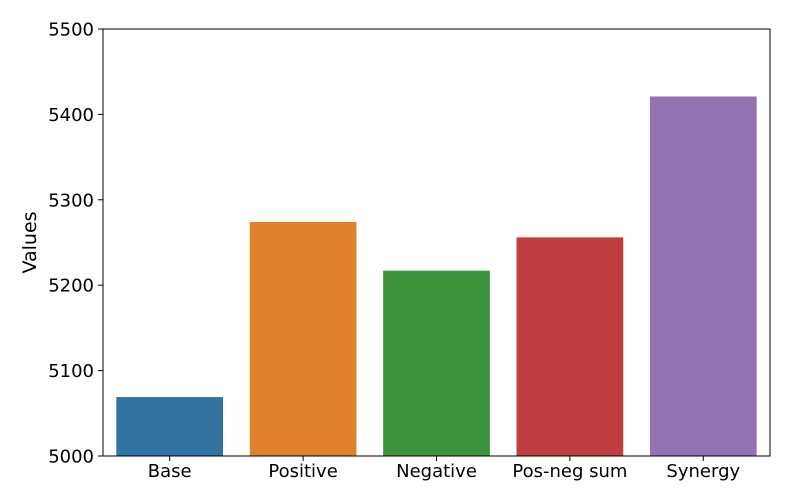 This screenshot has height=504, width=792. Describe the element at coordinates (71, 286) in the screenshot. I see `y-tick-label: 5200` at that location.